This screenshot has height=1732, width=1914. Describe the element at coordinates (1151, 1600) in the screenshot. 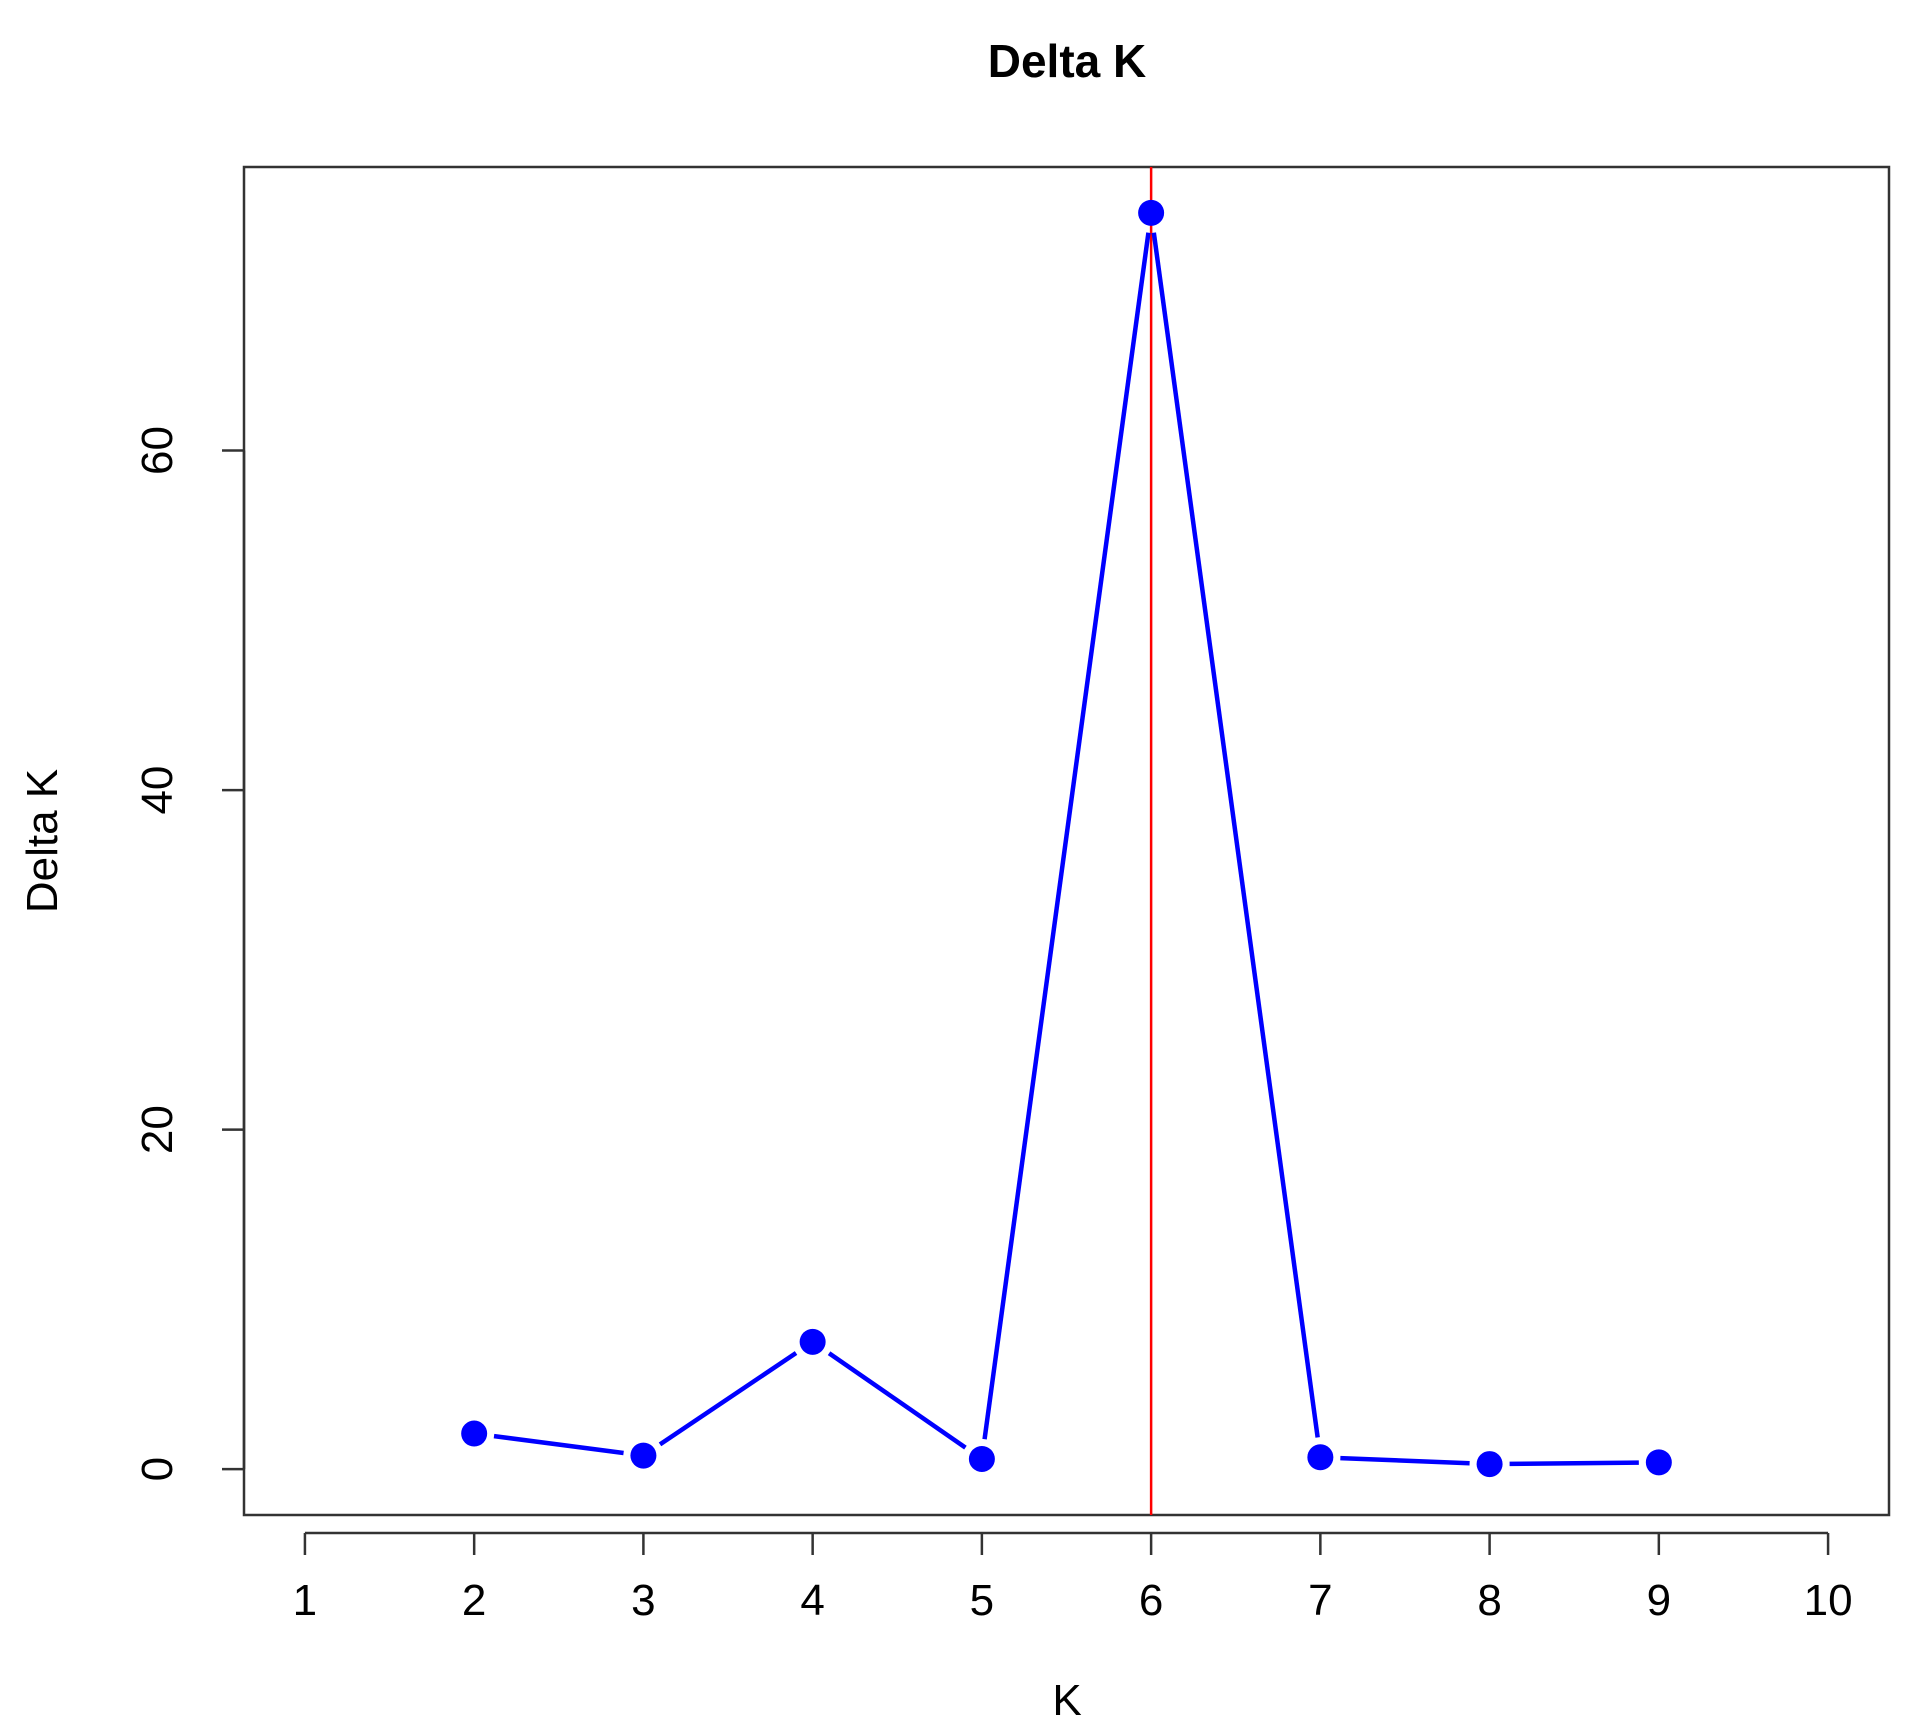

I see `x-tick-label: 6` at that location.